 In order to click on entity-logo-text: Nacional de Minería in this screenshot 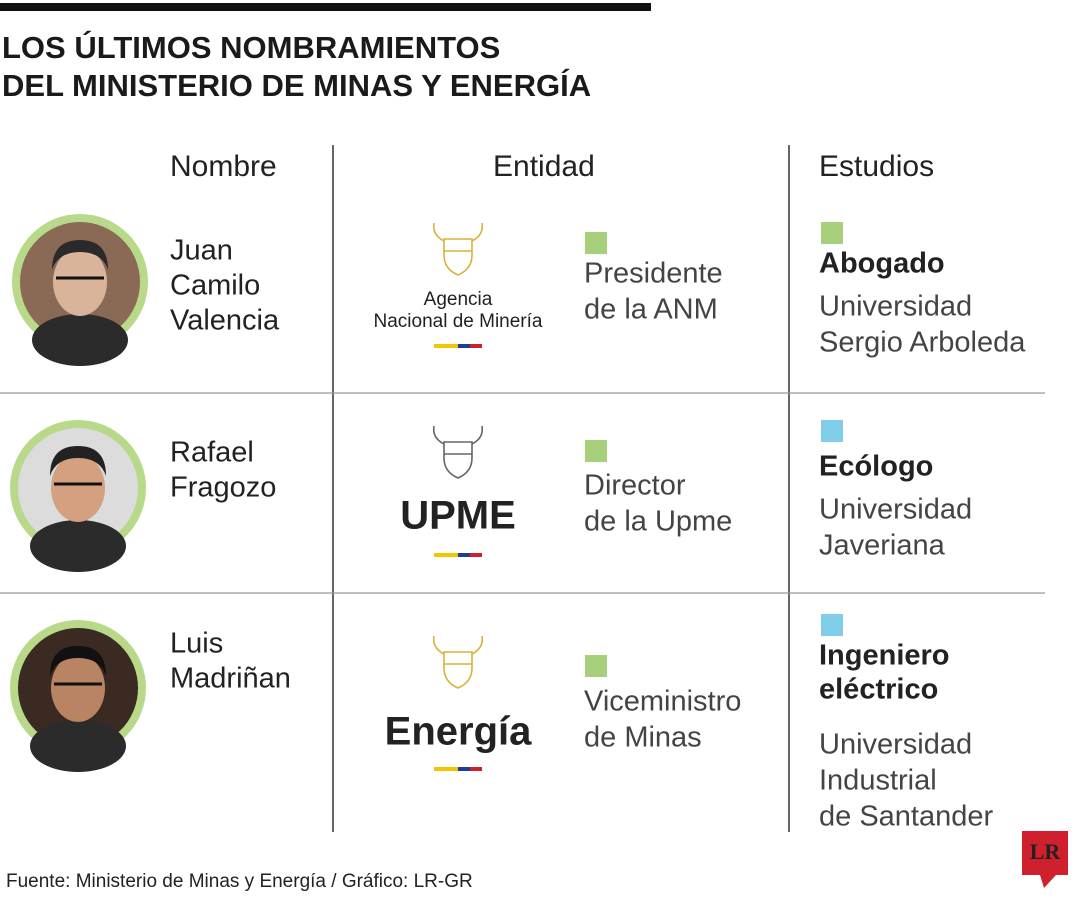, I will do `click(458, 321)`.